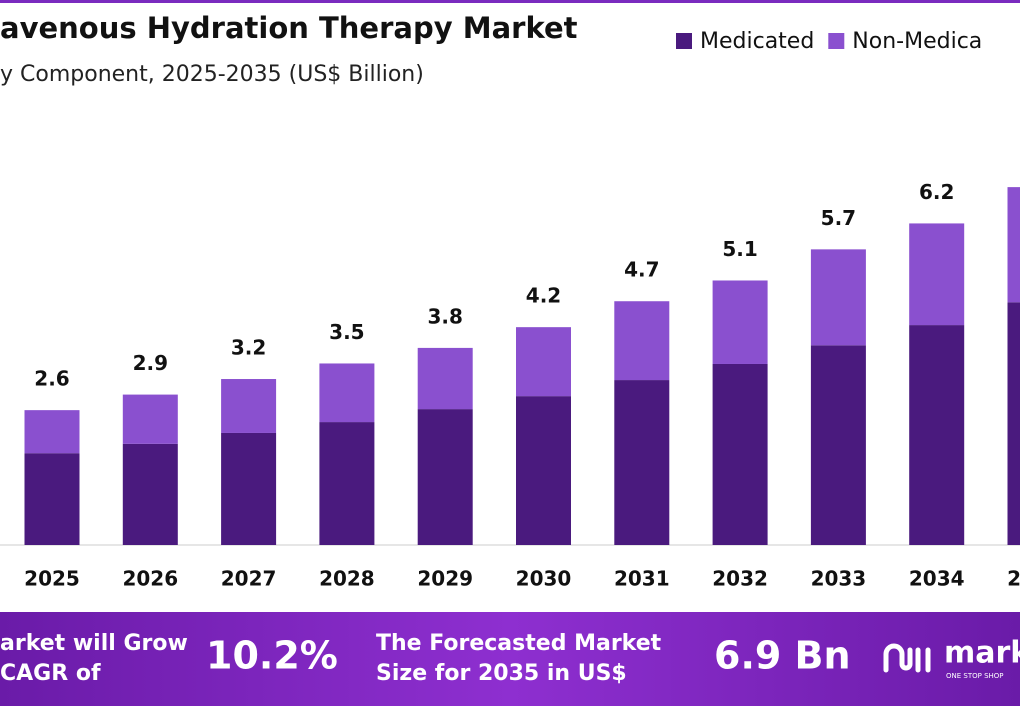  I want to click on footer-text: CAGR of, so click(50, 673).